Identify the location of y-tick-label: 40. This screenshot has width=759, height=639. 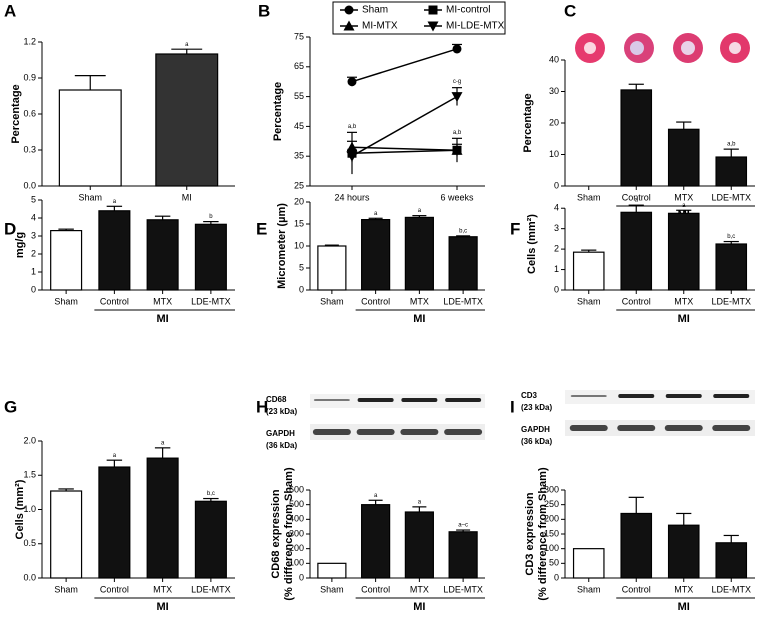
(554, 59).